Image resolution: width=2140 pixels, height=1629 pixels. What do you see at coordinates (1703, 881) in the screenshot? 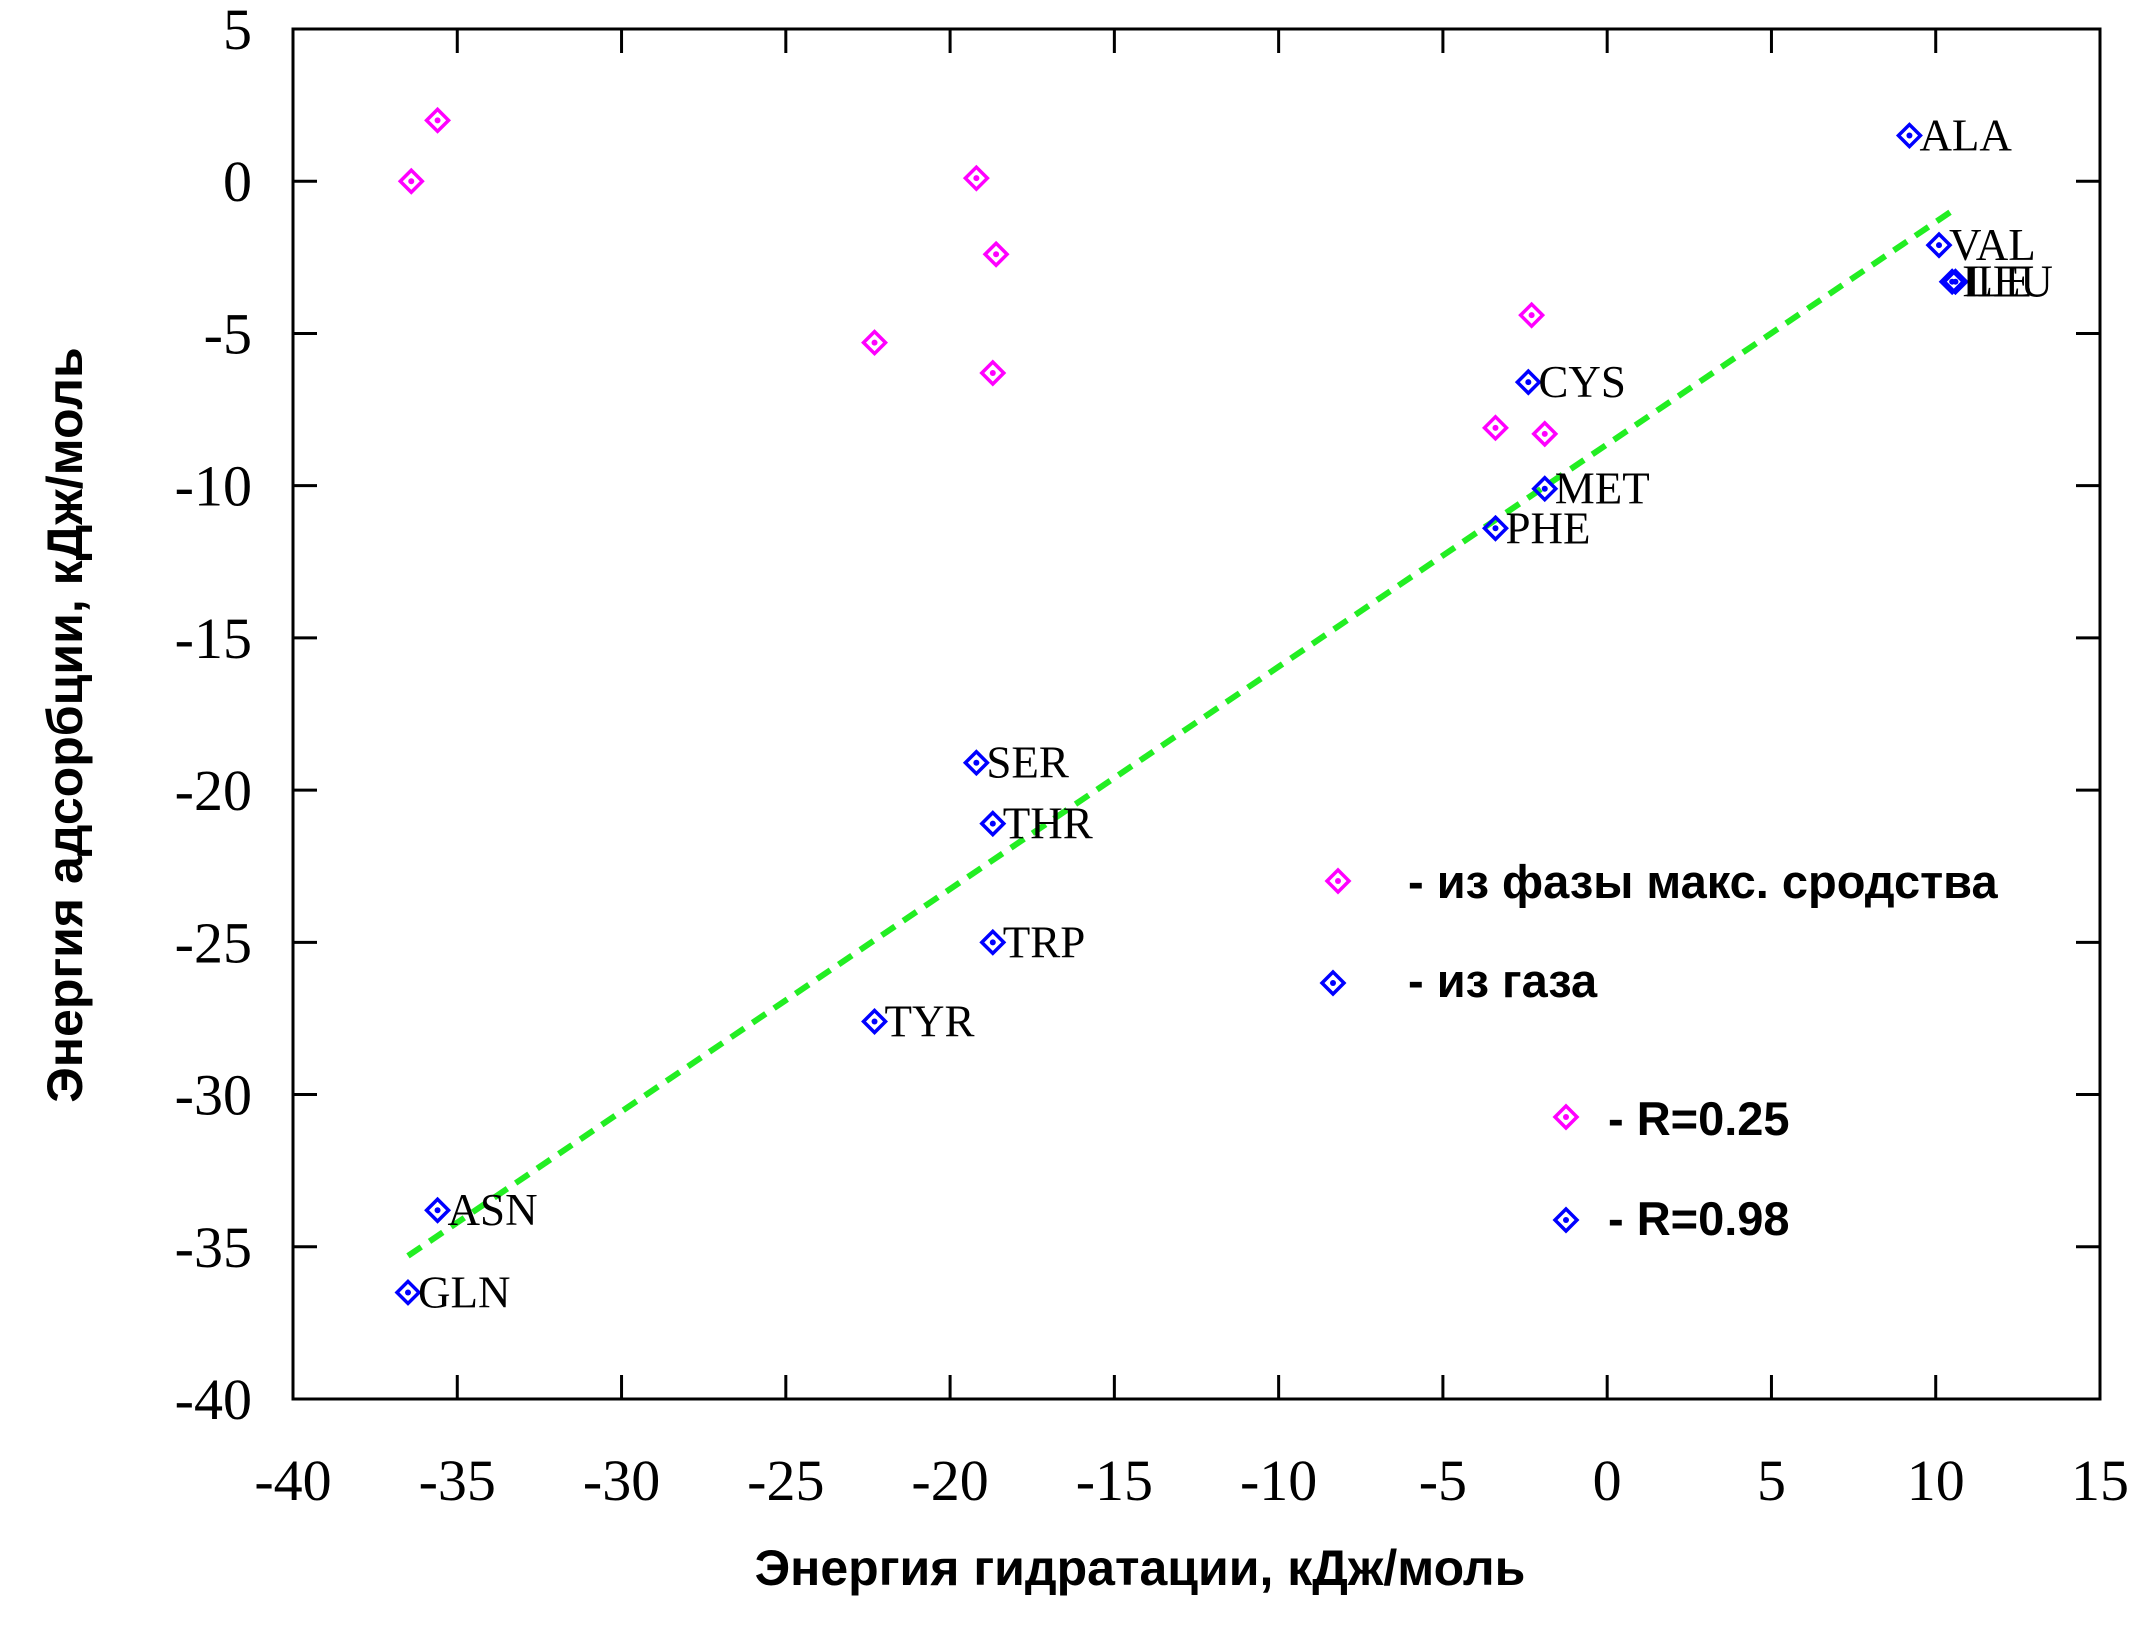
I see `legend-label-affinity: - из фазы макс. сродства` at bounding box center [1703, 881].